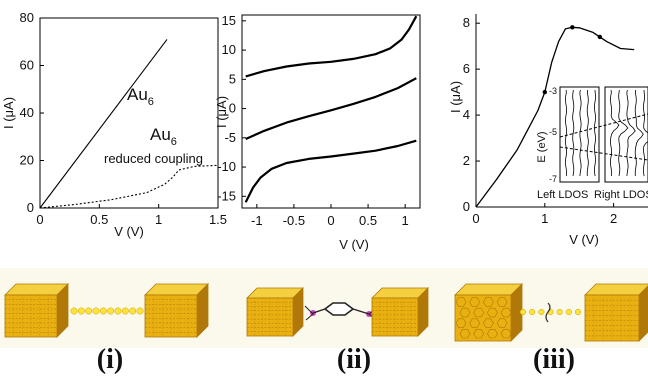 This screenshot has height=376, width=648. What do you see at coordinates (163, 136) in the screenshot?
I see `annotation-au6-lower: Au6` at bounding box center [163, 136].